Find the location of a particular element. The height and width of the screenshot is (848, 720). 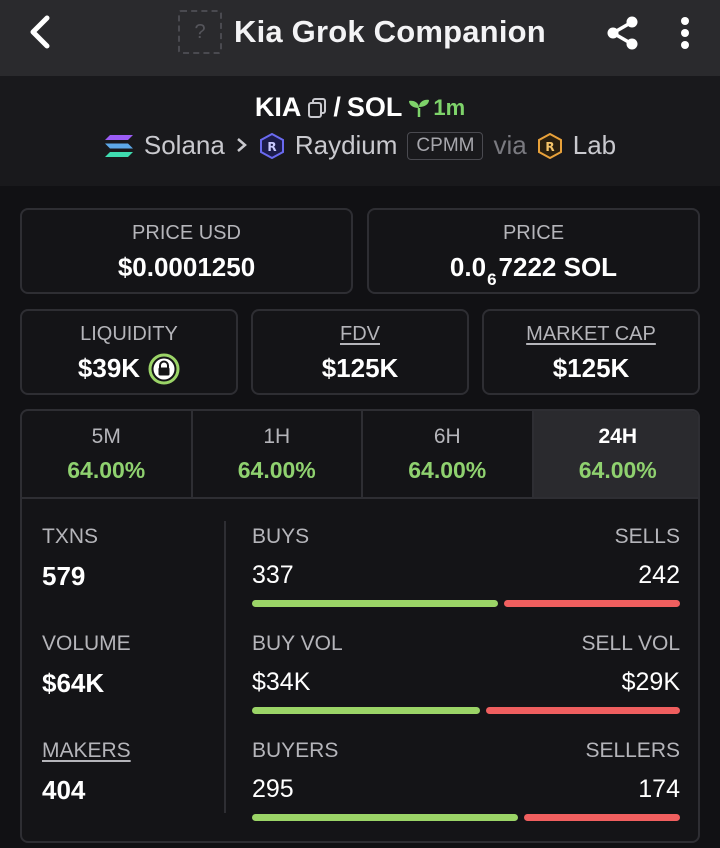

pair-header: KIA / SOL 1m Solana is located at coordinates (360, 131).